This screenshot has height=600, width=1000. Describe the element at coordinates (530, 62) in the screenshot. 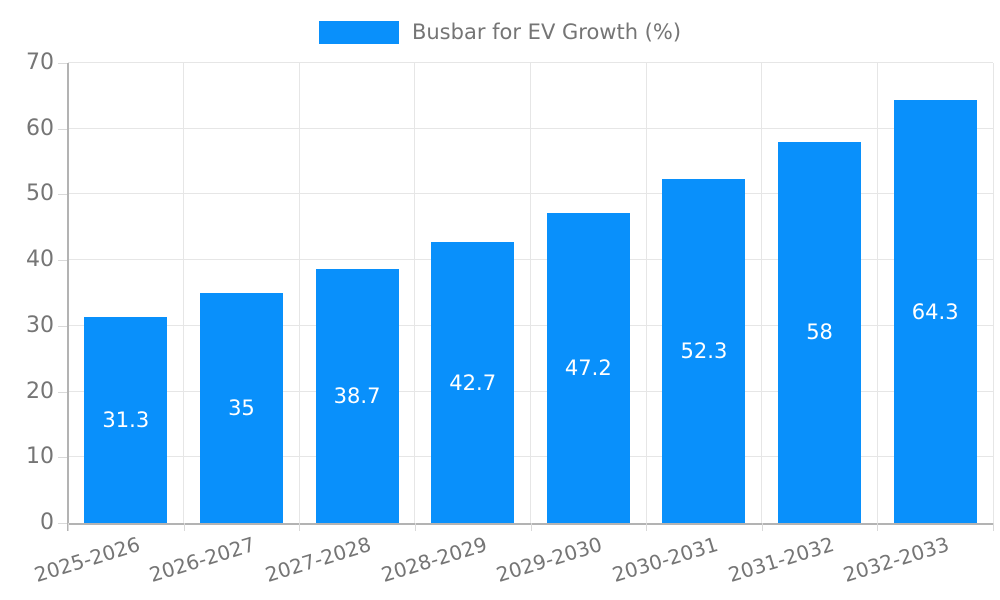

I see `y-gridline` at that location.